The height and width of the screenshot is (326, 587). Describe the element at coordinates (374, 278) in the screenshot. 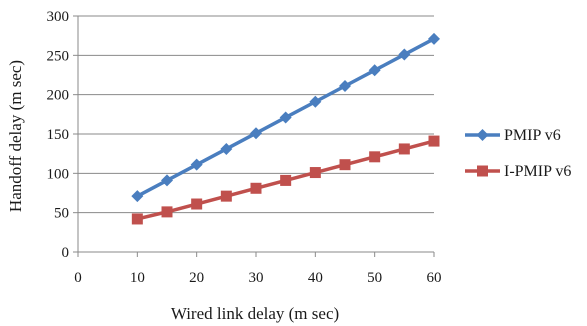

I see `x-tick-label: 50` at that location.